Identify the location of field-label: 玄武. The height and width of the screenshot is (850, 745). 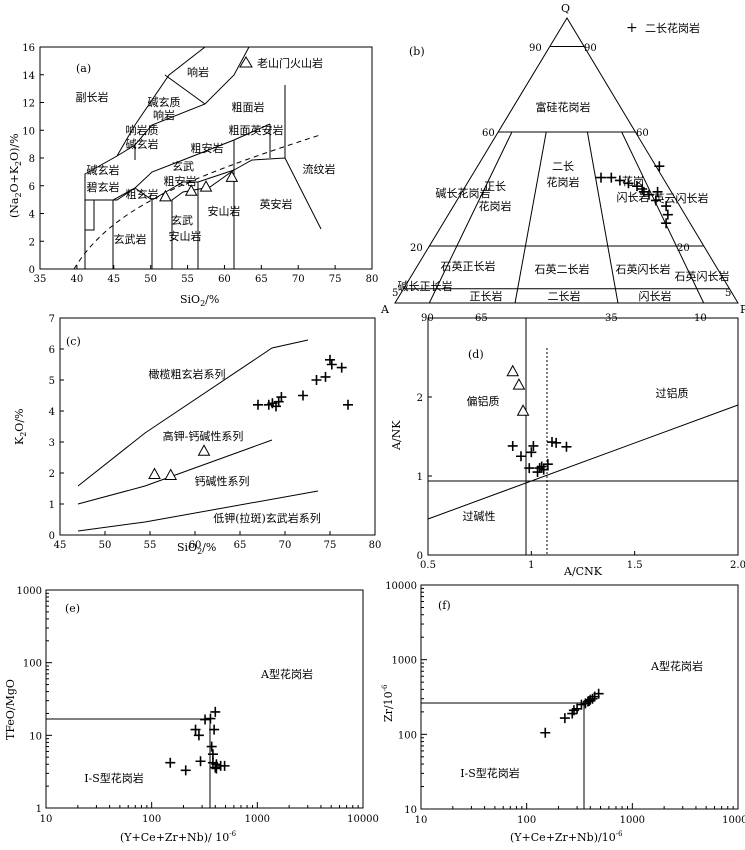
(182, 220).